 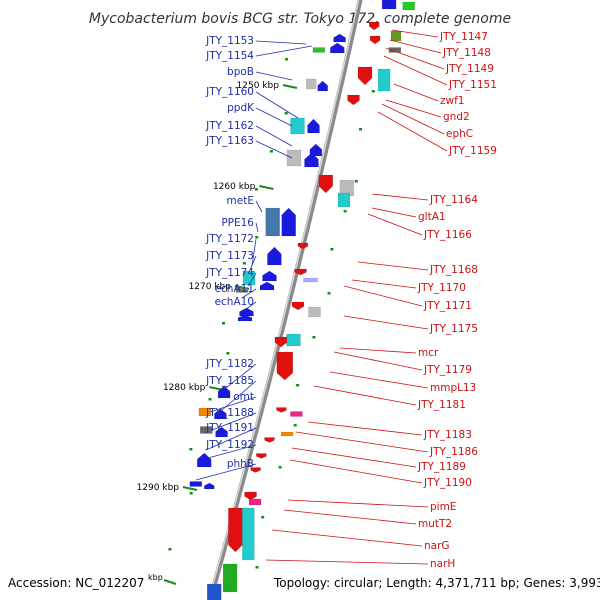 What do you see at coordinates (229, 41) in the screenshot?
I see `left-gene-label: JTY_1153` at bounding box center [229, 41].